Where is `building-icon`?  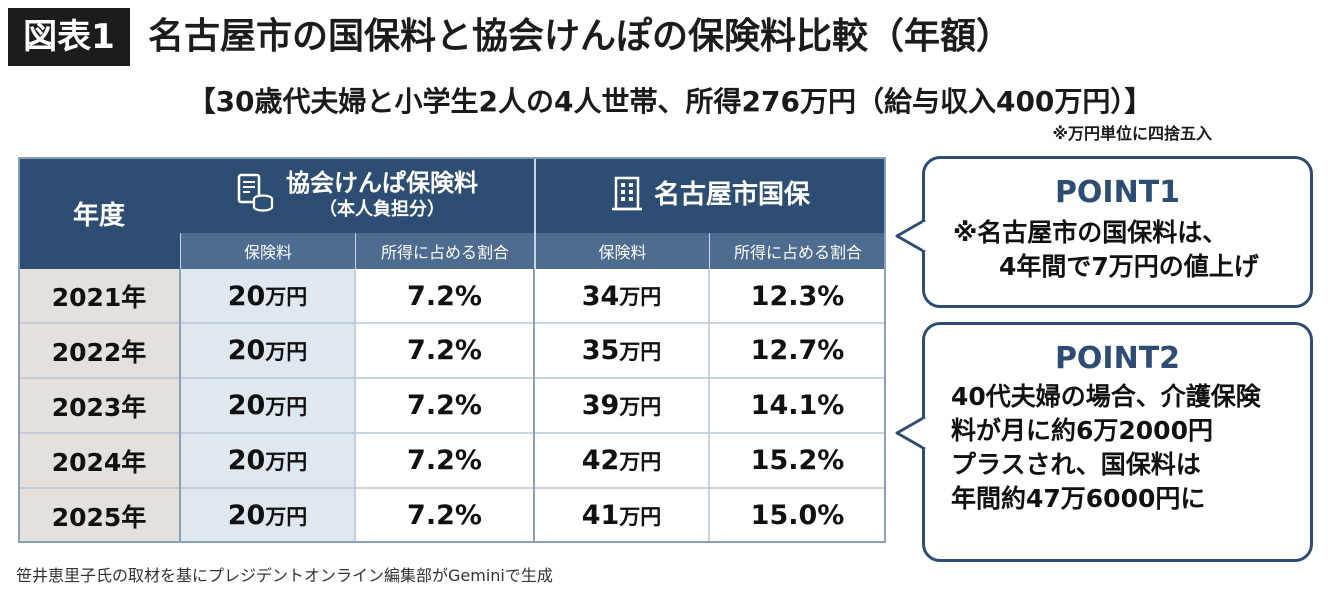 building-icon is located at coordinates (626, 195).